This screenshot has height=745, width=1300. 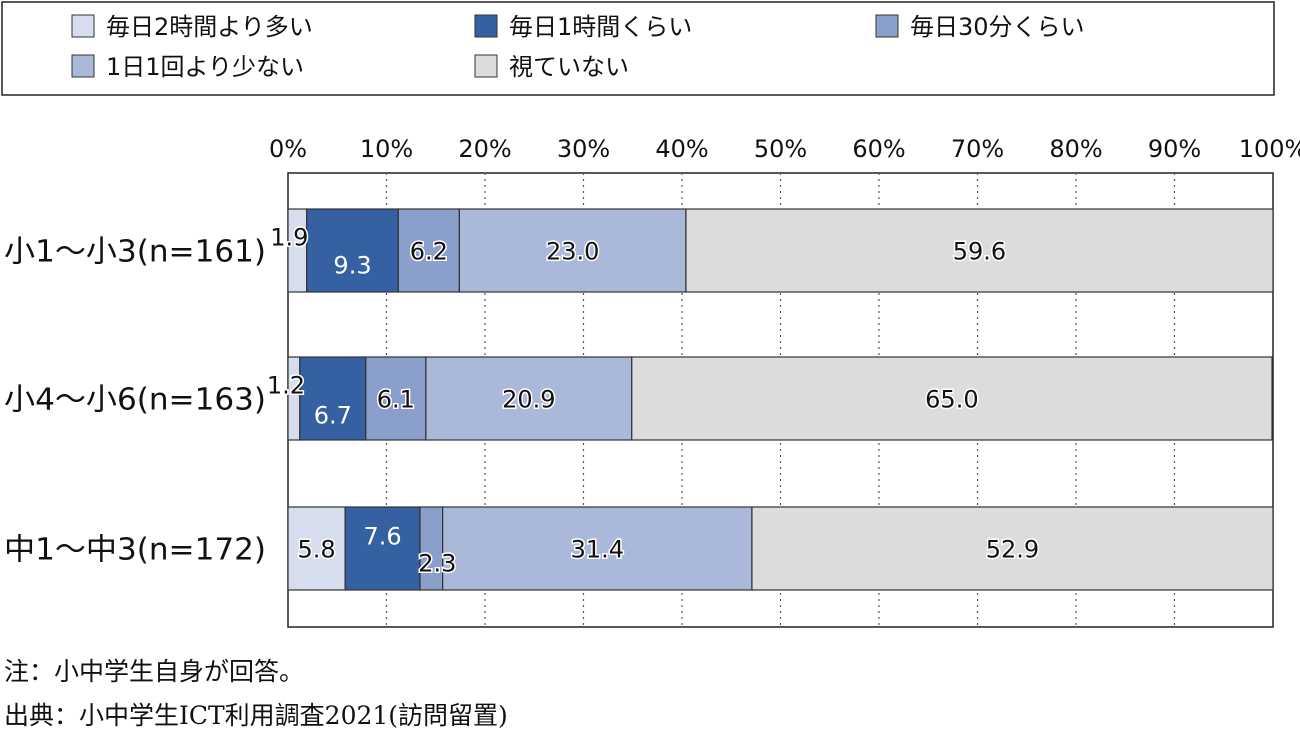 What do you see at coordinates (878, 149) in the screenshot?
I see `x-tick-label: 60%` at bounding box center [878, 149].